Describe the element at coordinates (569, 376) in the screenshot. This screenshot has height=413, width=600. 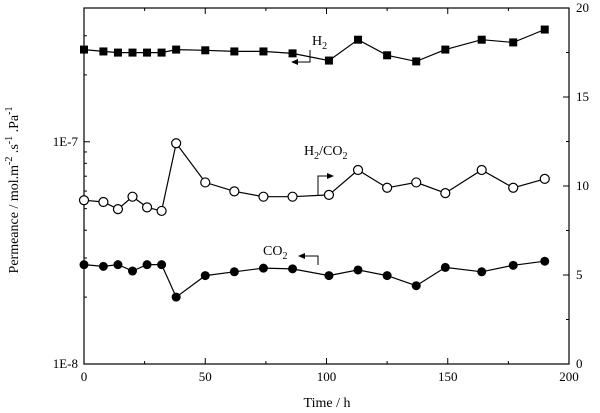
I see `x-tick-label: 200` at that location.